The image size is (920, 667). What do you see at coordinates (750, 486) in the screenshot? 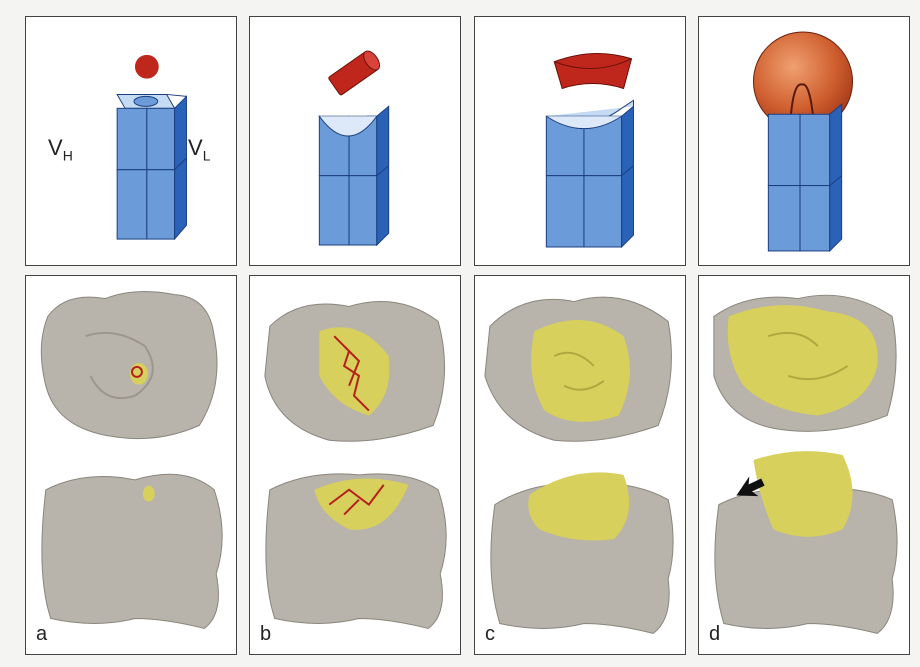
I see `arrow-icon` at bounding box center [750, 486].